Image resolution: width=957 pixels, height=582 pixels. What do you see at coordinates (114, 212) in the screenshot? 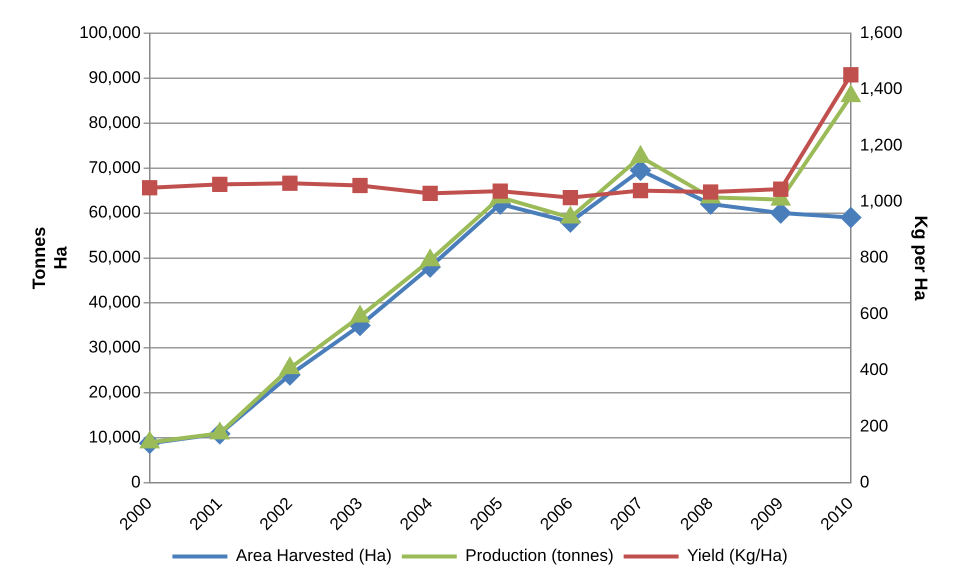
I see `y-tick-label: 60,000` at bounding box center [114, 212].